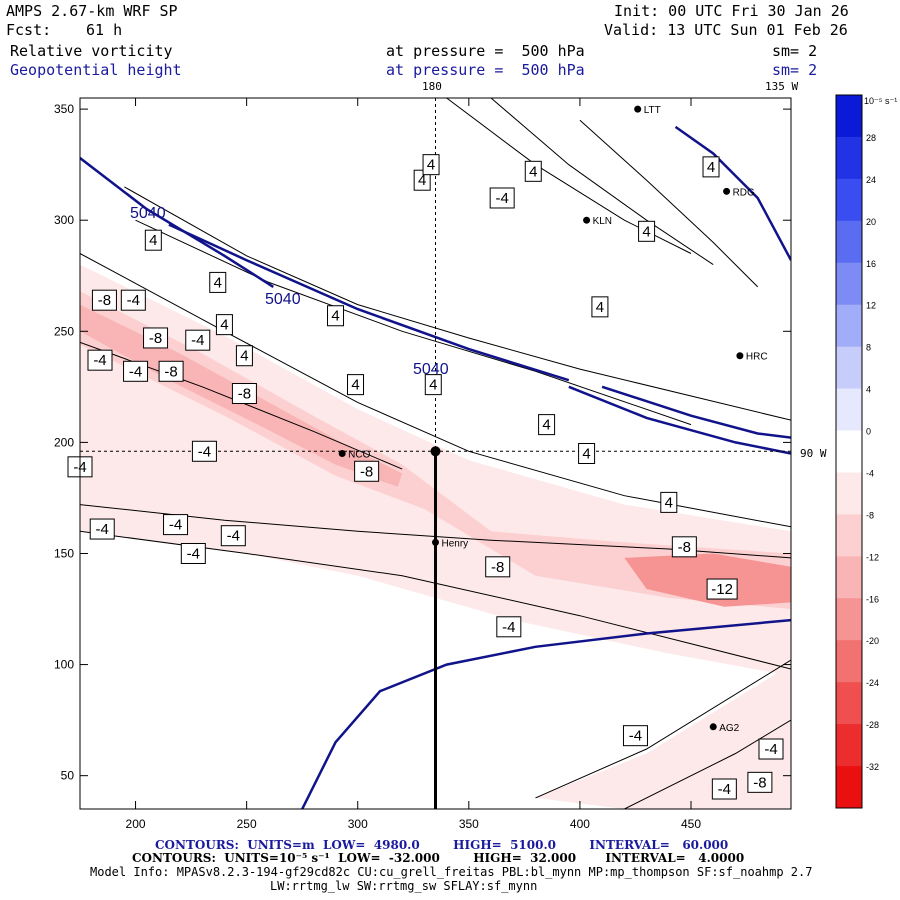  Describe the element at coordinates (602, 221) in the screenshot. I see `station-label: KLN` at that location.